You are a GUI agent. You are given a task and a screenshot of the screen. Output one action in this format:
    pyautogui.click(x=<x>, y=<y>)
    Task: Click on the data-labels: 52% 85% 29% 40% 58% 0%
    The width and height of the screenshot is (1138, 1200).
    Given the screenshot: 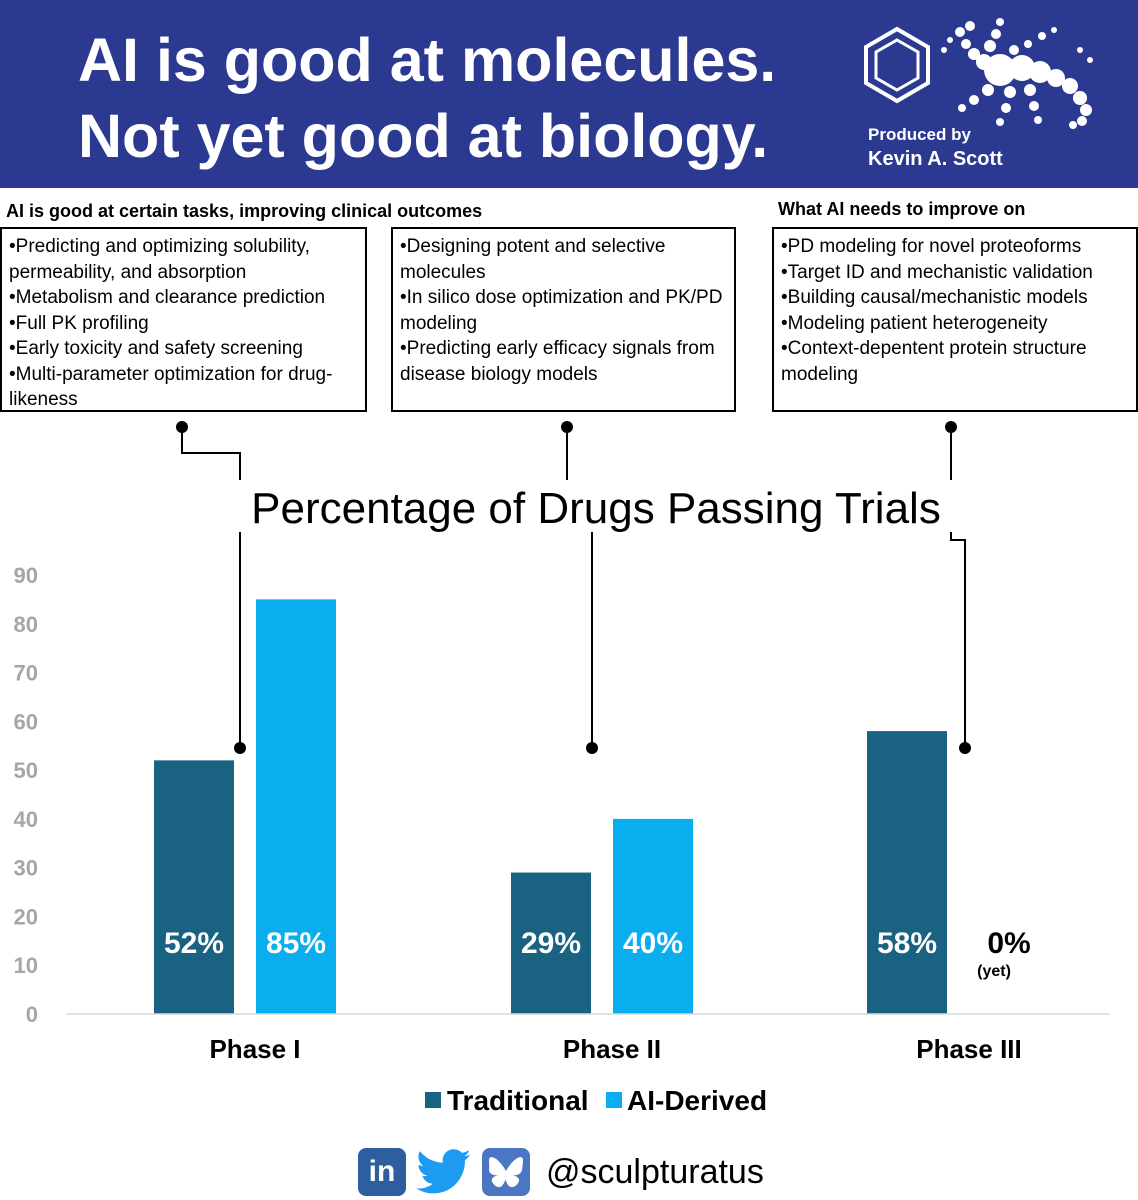 What is the action you would take?
    pyautogui.click(x=597, y=943)
    